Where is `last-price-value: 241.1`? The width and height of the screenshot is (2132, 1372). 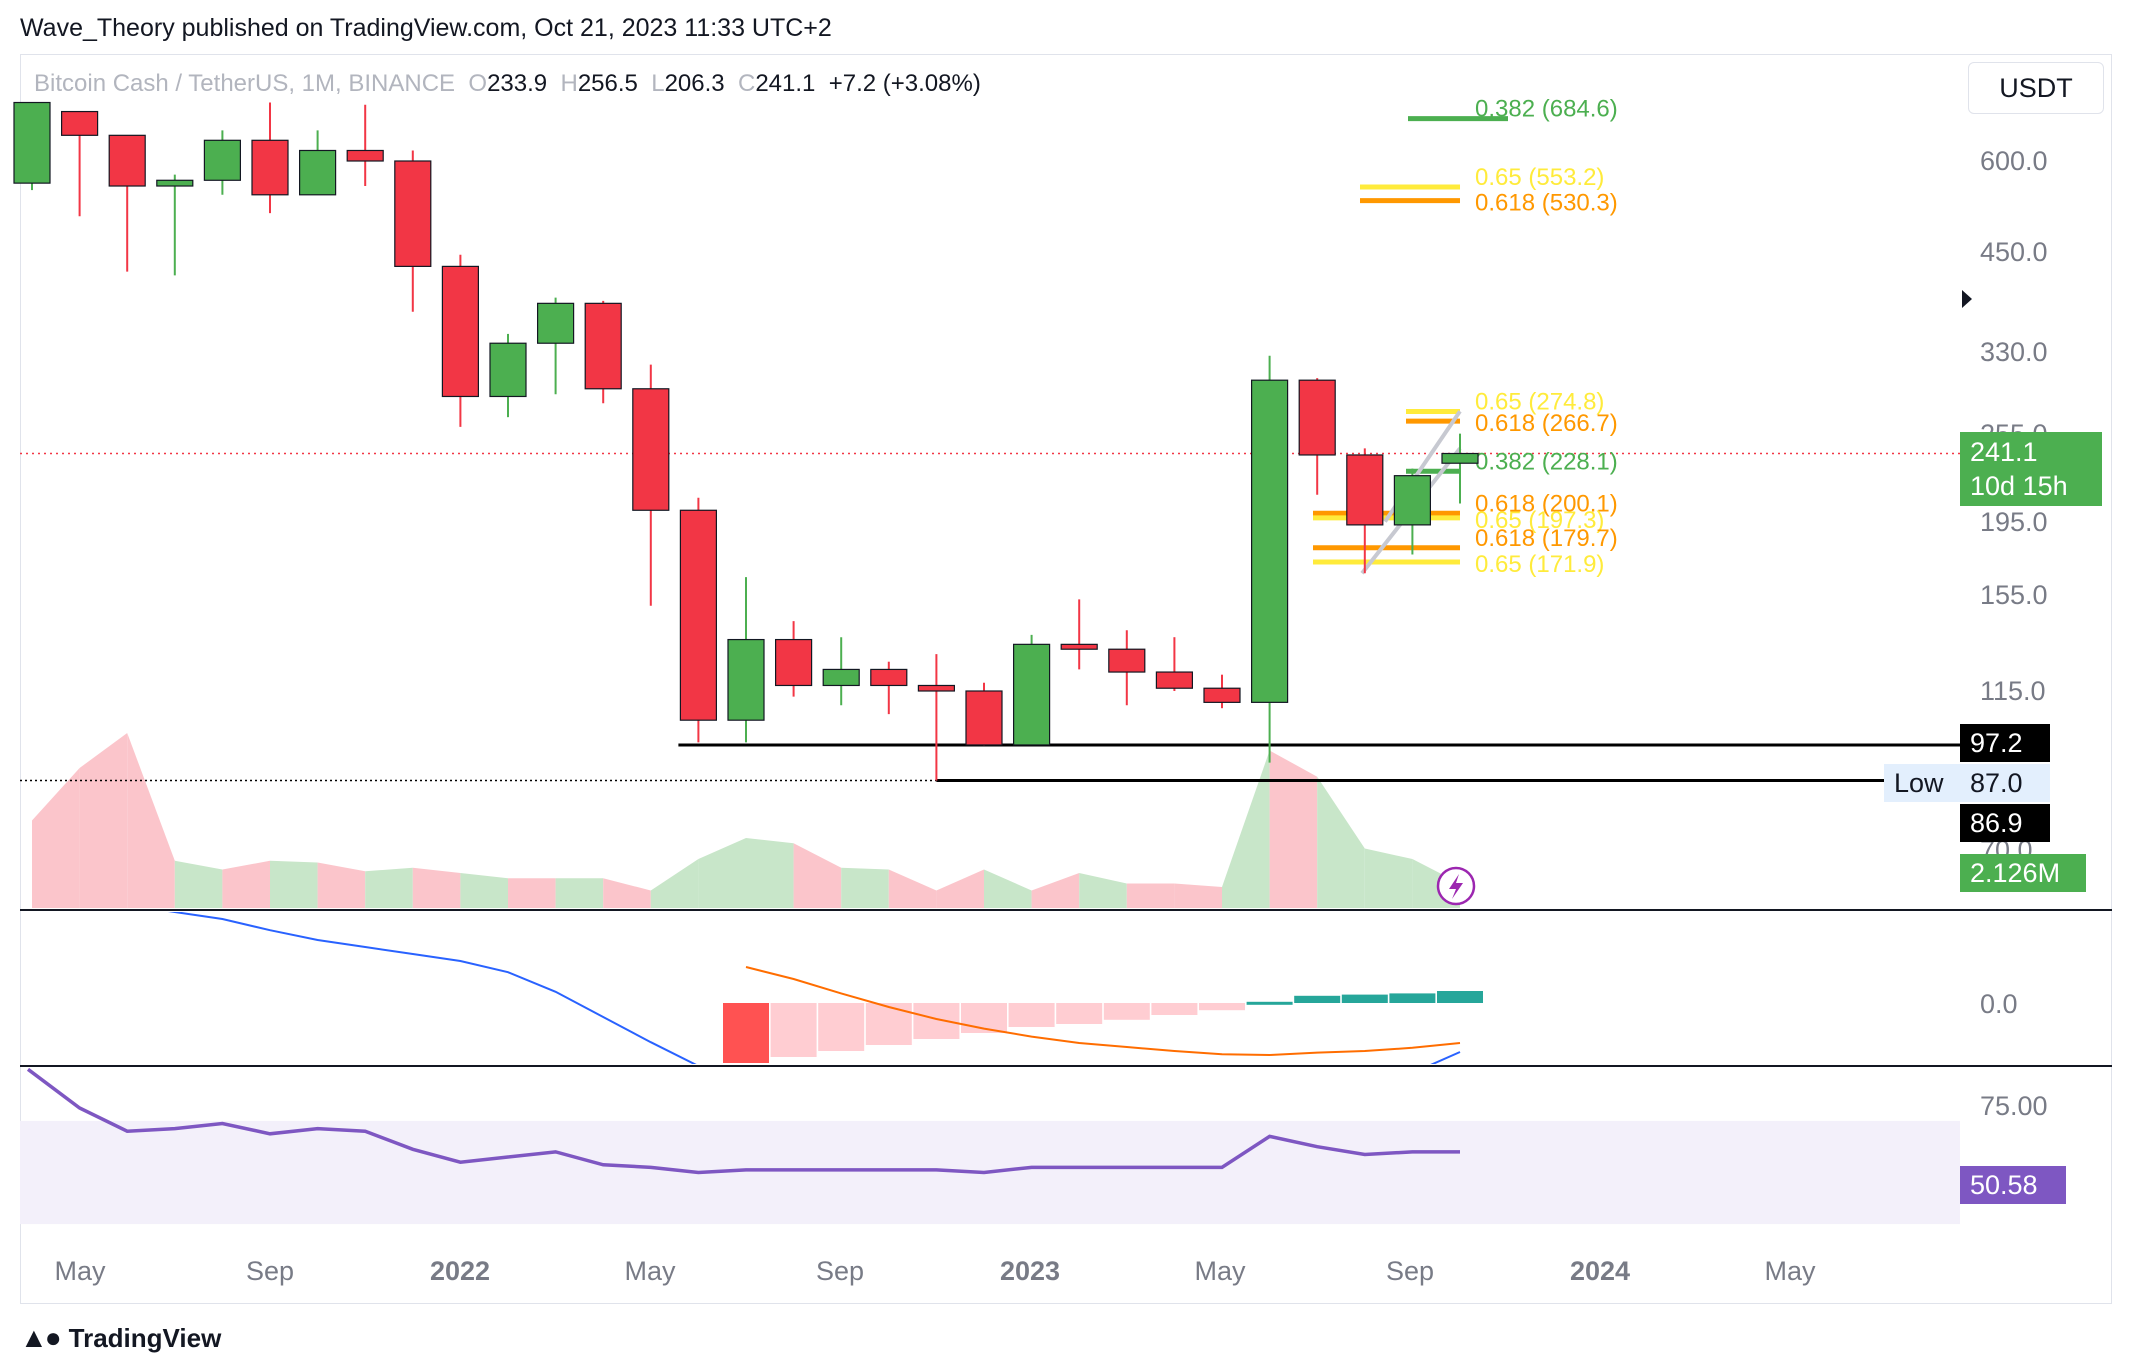 last-price-value: 241.1 is located at coordinates (2004, 452).